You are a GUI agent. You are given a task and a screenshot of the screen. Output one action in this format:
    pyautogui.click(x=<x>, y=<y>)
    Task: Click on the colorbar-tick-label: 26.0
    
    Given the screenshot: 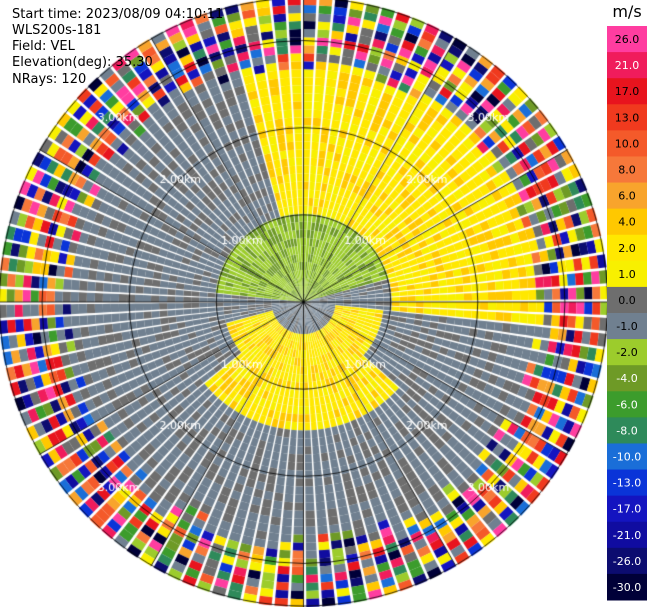 What is the action you would take?
    pyautogui.click(x=627, y=39)
    